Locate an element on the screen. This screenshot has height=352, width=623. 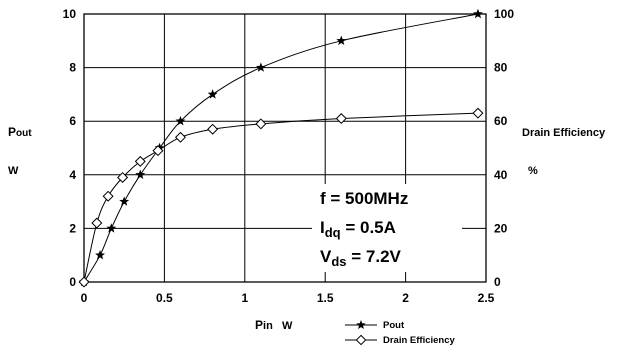
right-y-tick-label: 60 is located at coordinates (501, 121).